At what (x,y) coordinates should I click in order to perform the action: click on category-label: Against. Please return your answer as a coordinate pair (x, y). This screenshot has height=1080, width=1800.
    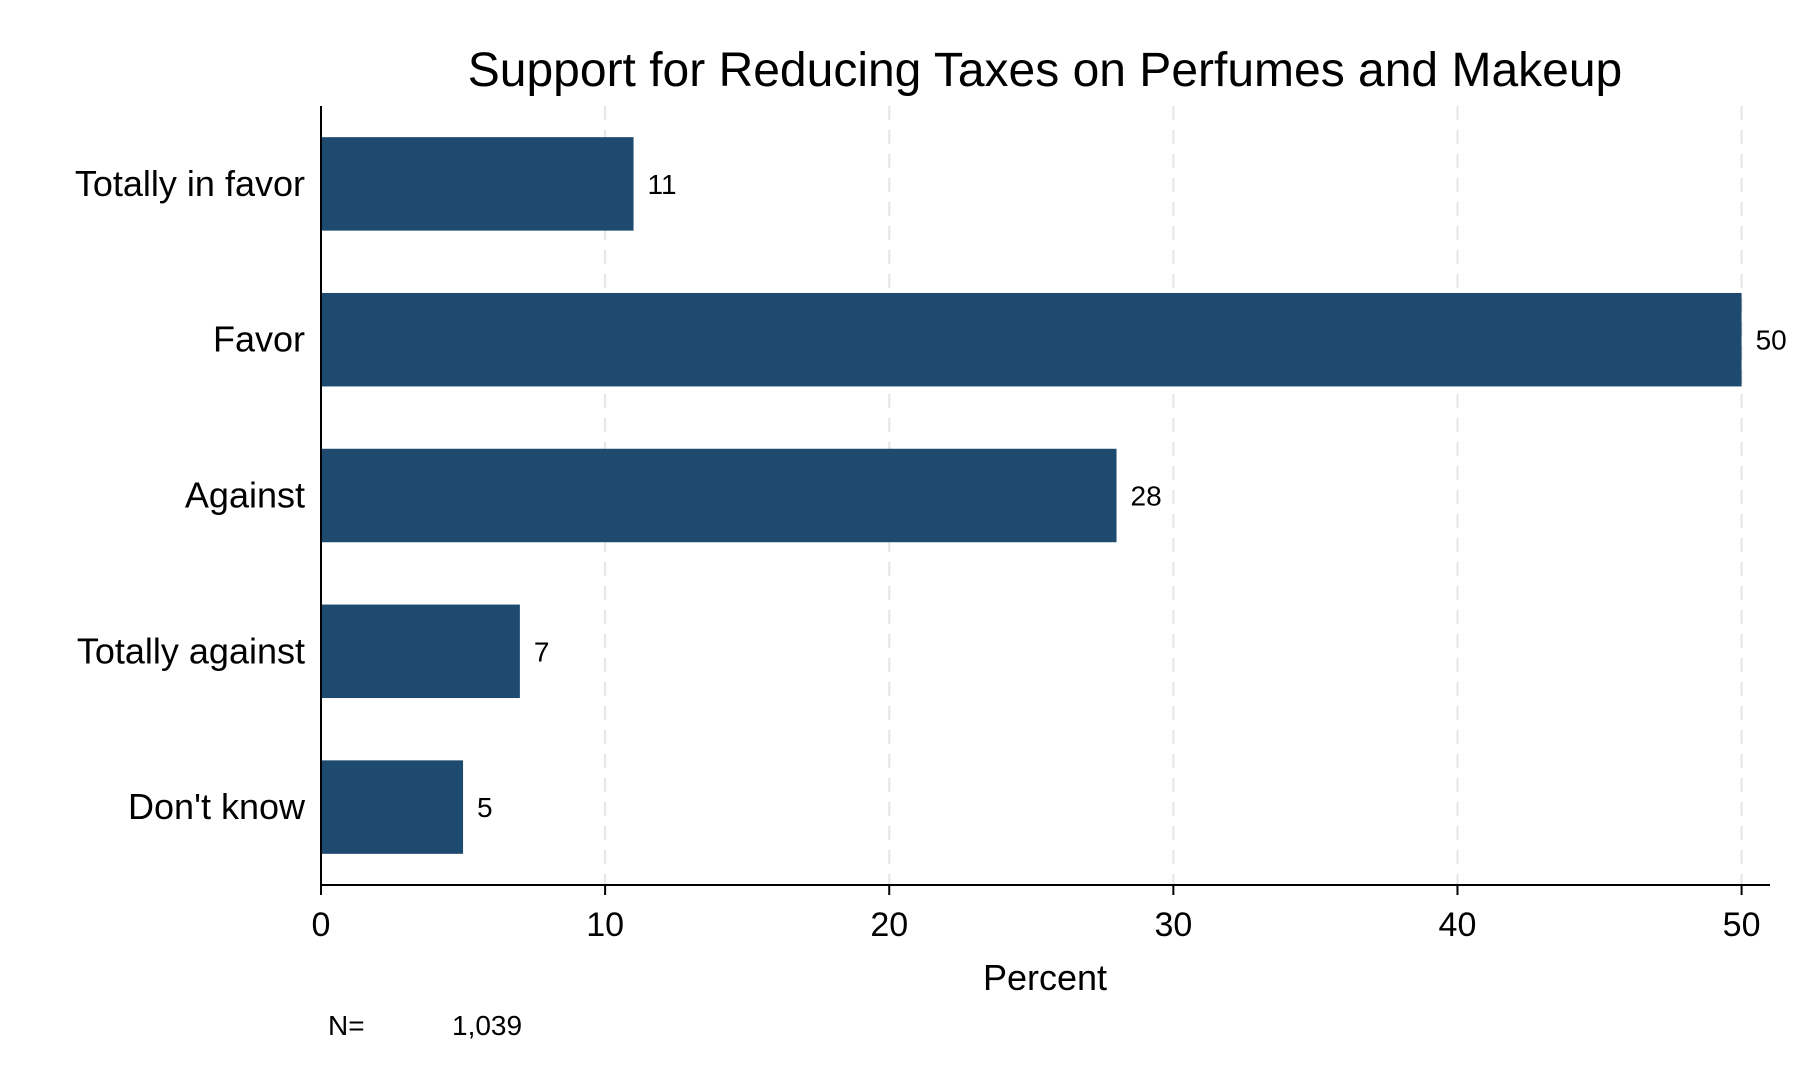
    Looking at the image, I should click on (245, 495).